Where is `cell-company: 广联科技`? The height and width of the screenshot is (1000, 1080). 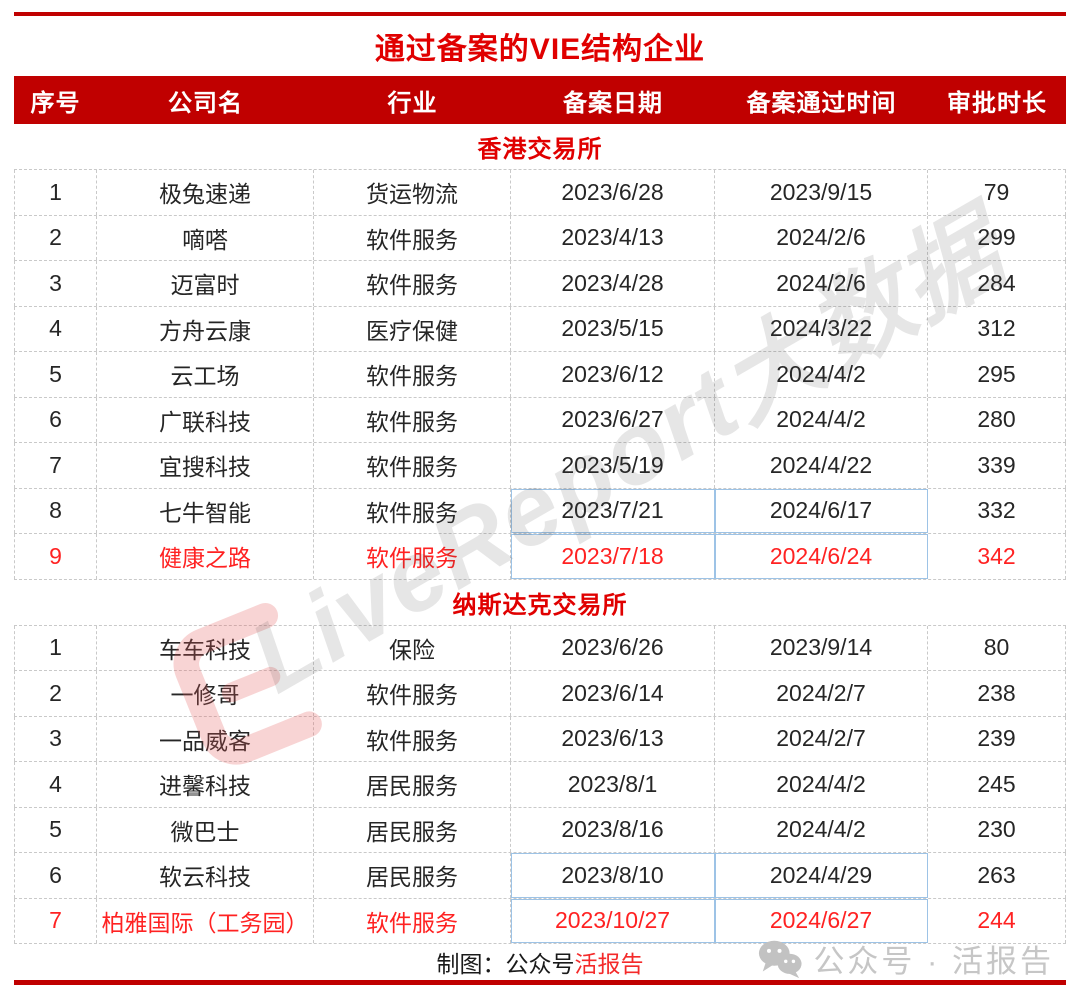
cell-company: 广联科技 is located at coordinates (205, 419).